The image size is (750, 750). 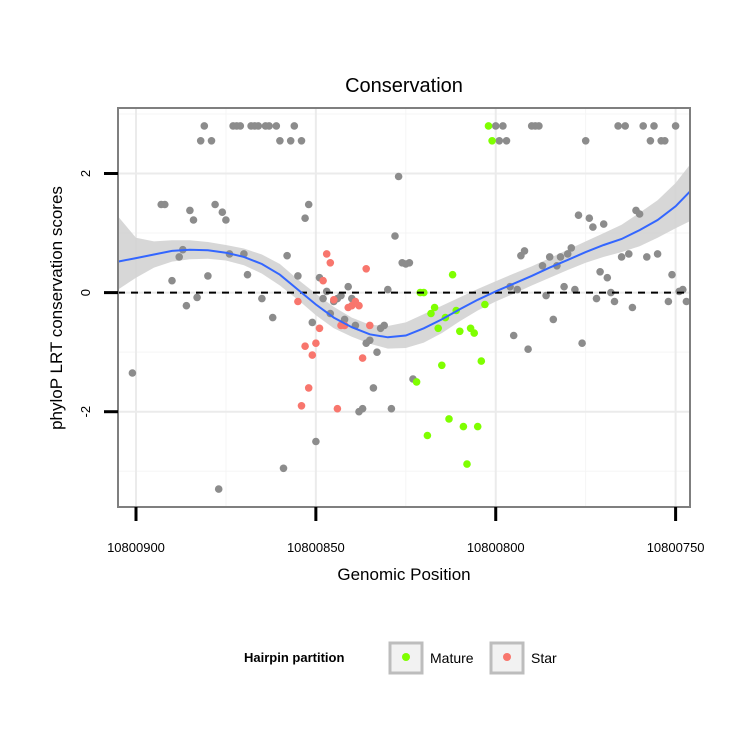 What do you see at coordinates (507, 658) in the screenshot?
I see `legend-key-star-box` at bounding box center [507, 658].